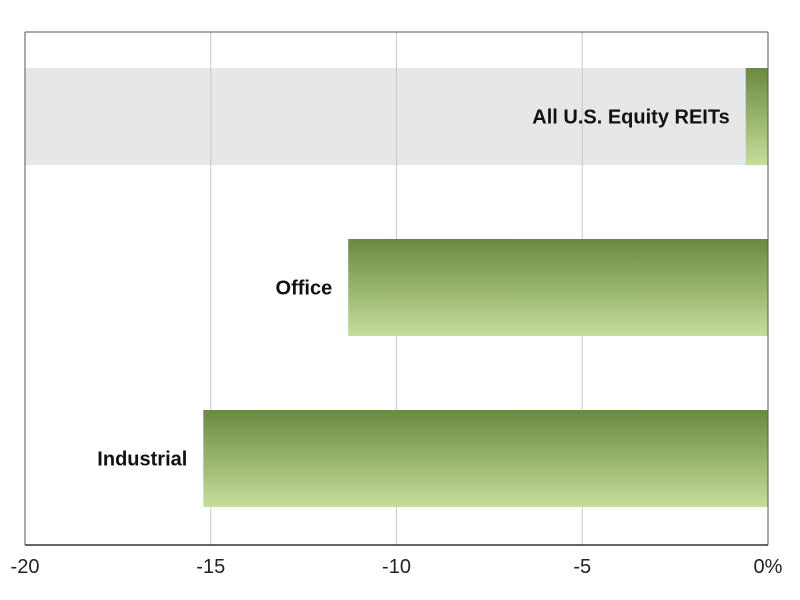 This screenshot has height=600, width=800. I want to click on category-label: Industrial, so click(142, 460).